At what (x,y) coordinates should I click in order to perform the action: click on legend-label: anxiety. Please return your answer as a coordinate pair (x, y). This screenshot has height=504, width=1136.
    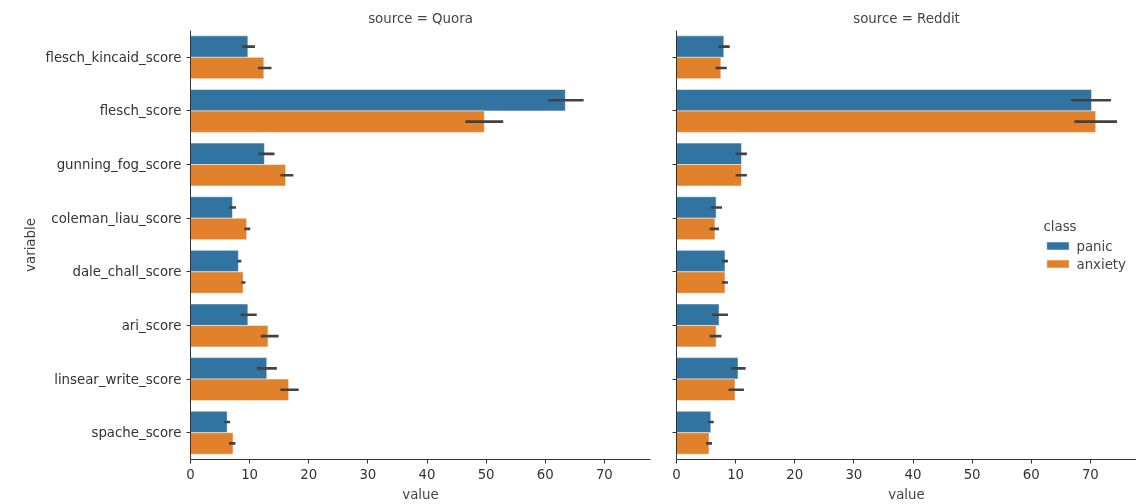
    Looking at the image, I should click on (1101, 263).